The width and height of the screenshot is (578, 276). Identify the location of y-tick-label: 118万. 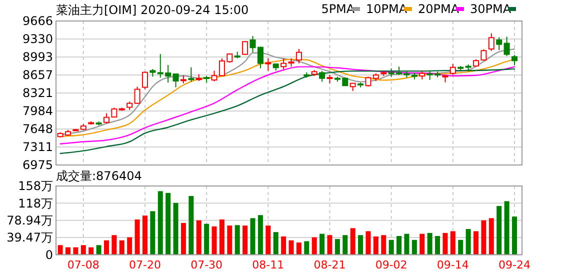
(35, 203).